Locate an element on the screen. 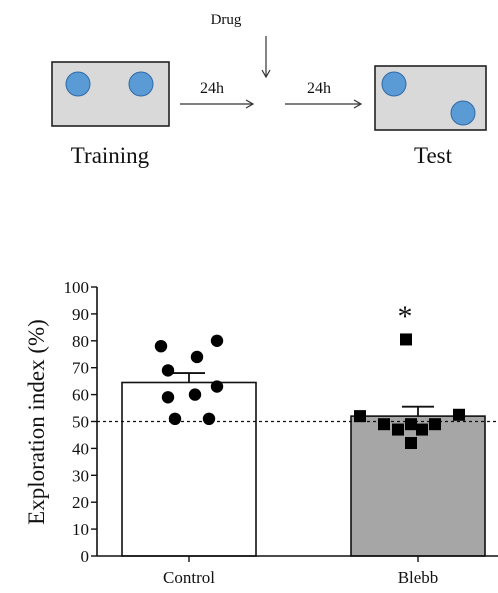 The width and height of the screenshot is (498, 593). bar-control is located at coordinates (189, 469).